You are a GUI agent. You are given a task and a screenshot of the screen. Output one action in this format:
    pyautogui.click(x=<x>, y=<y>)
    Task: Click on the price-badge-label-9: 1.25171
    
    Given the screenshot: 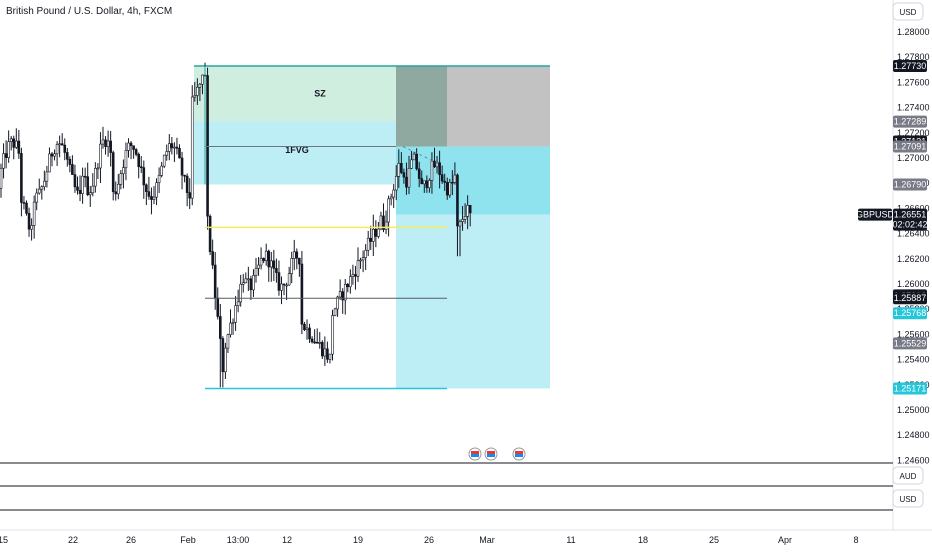 What is the action you would take?
    pyautogui.click(x=910, y=388)
    